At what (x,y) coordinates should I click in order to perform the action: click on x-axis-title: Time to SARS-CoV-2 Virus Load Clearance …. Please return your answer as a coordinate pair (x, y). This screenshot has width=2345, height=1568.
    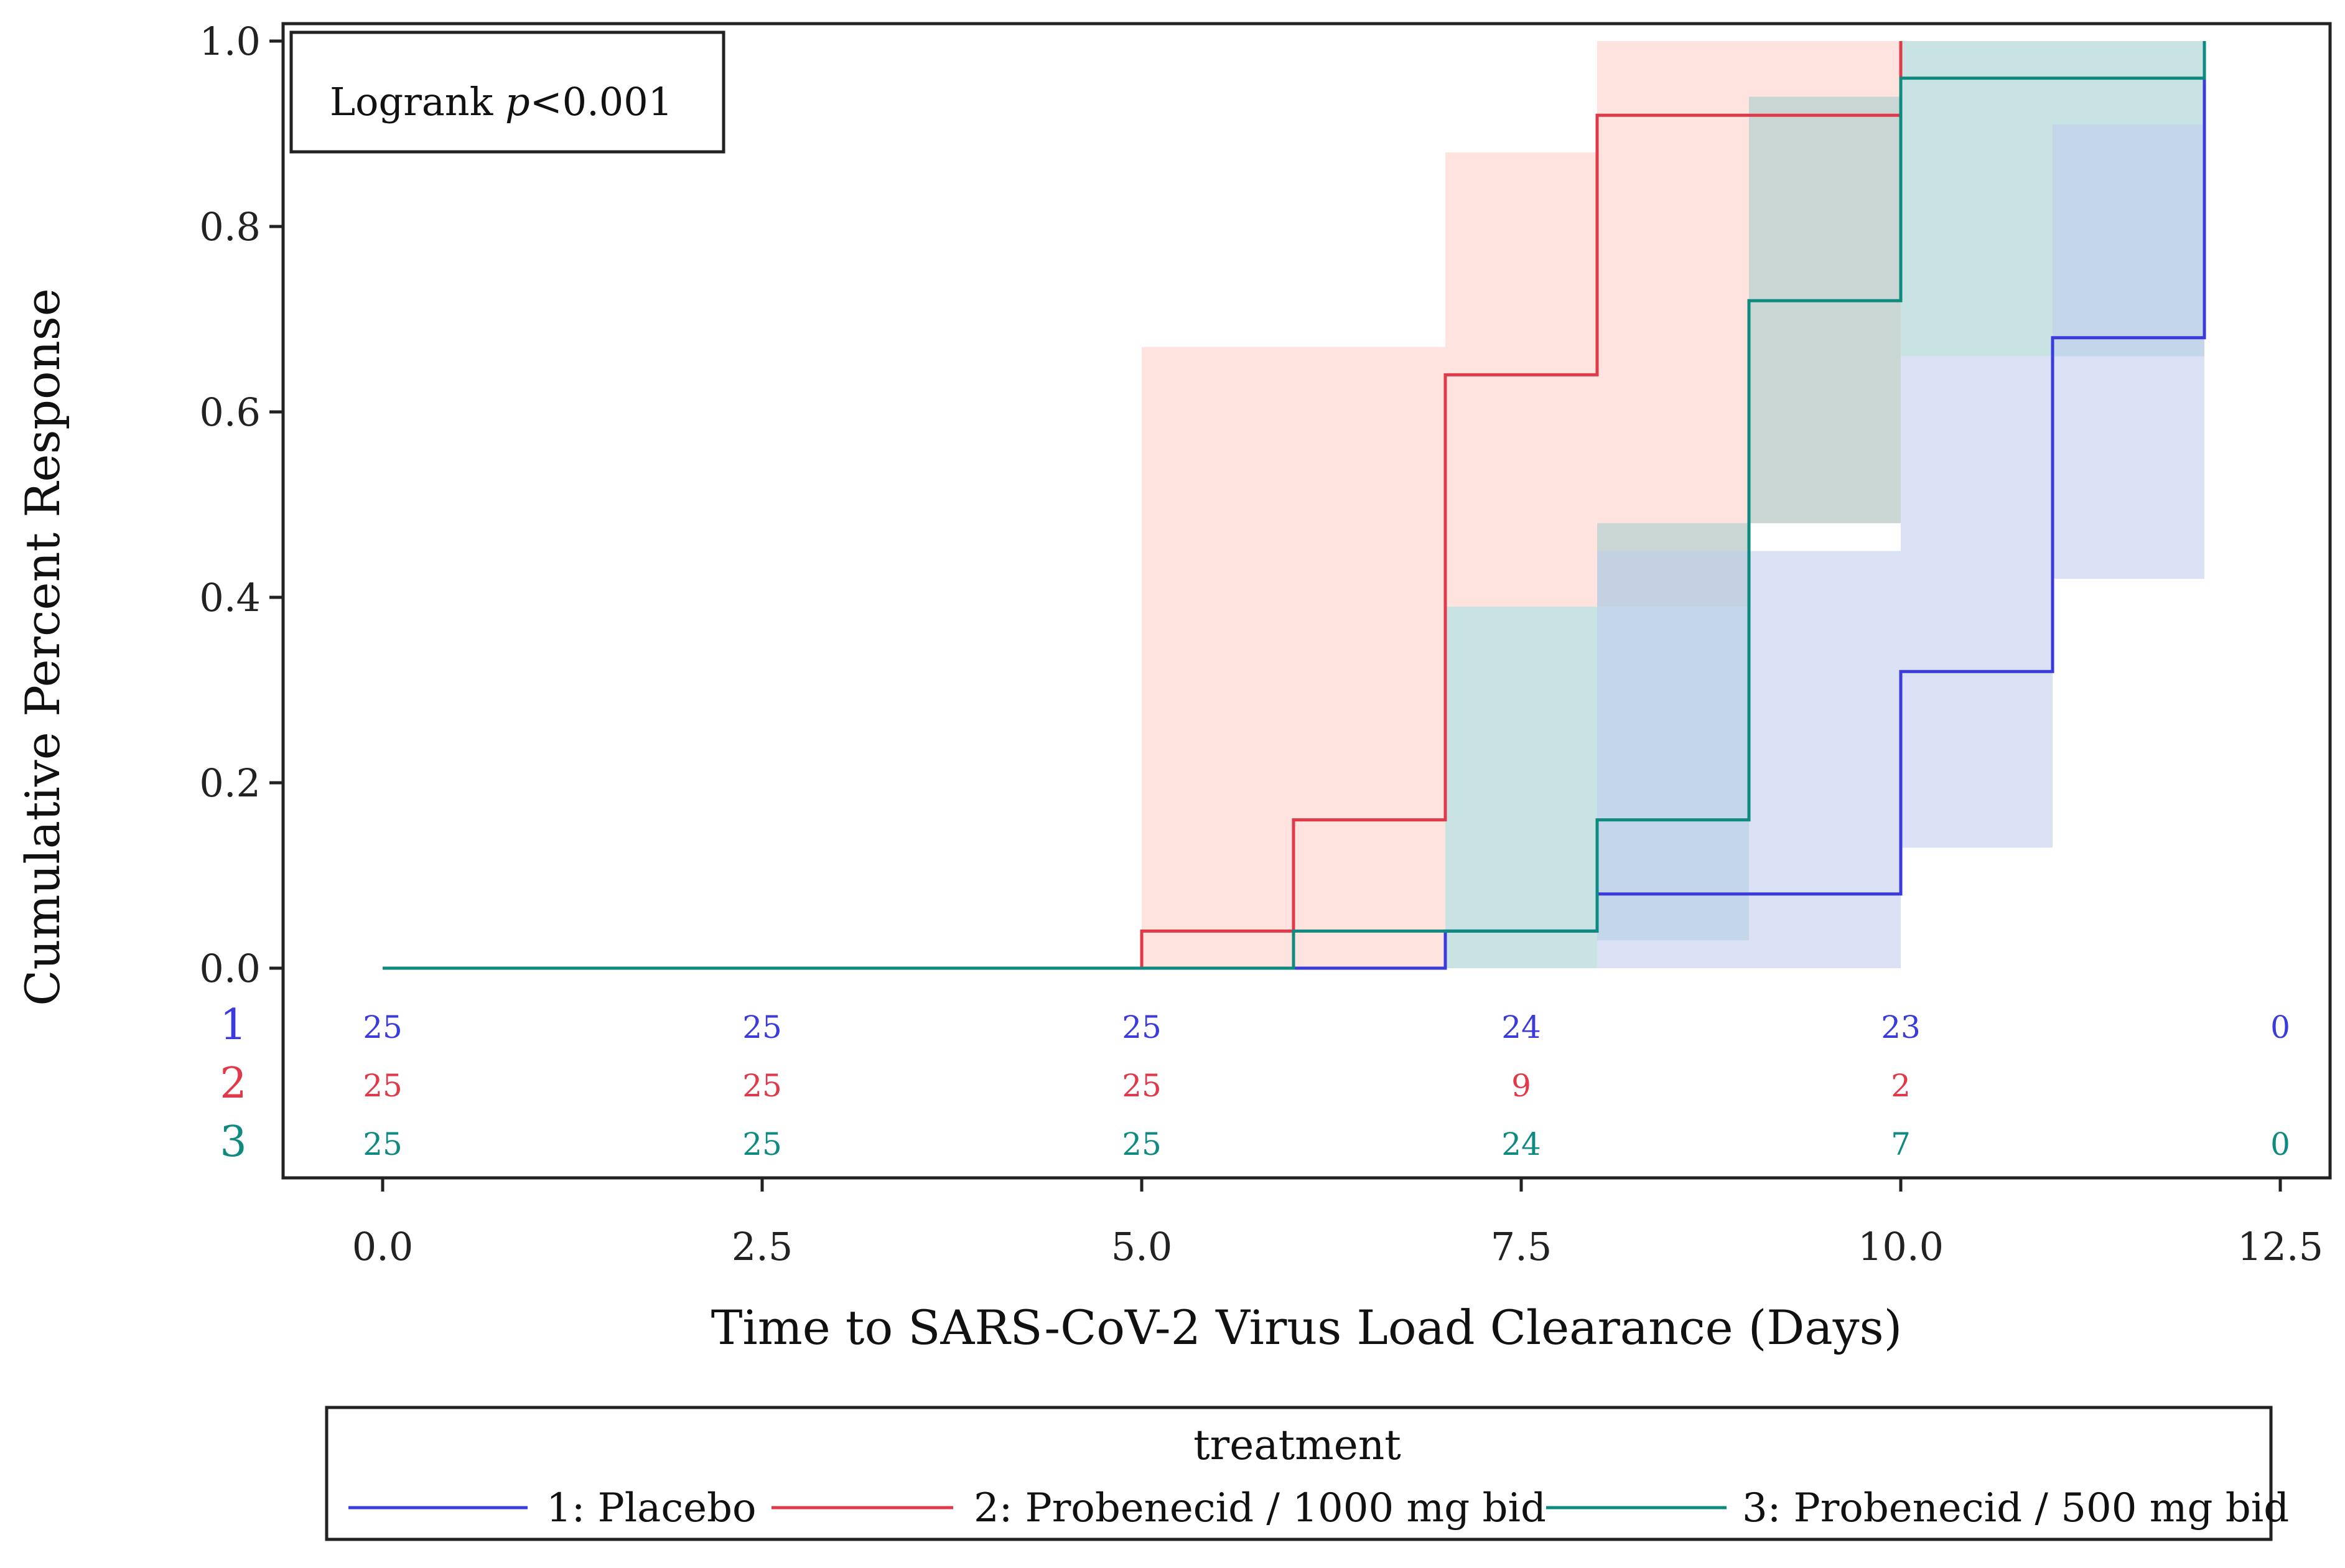
    Looking at the image, I should click on (1307, 1328).